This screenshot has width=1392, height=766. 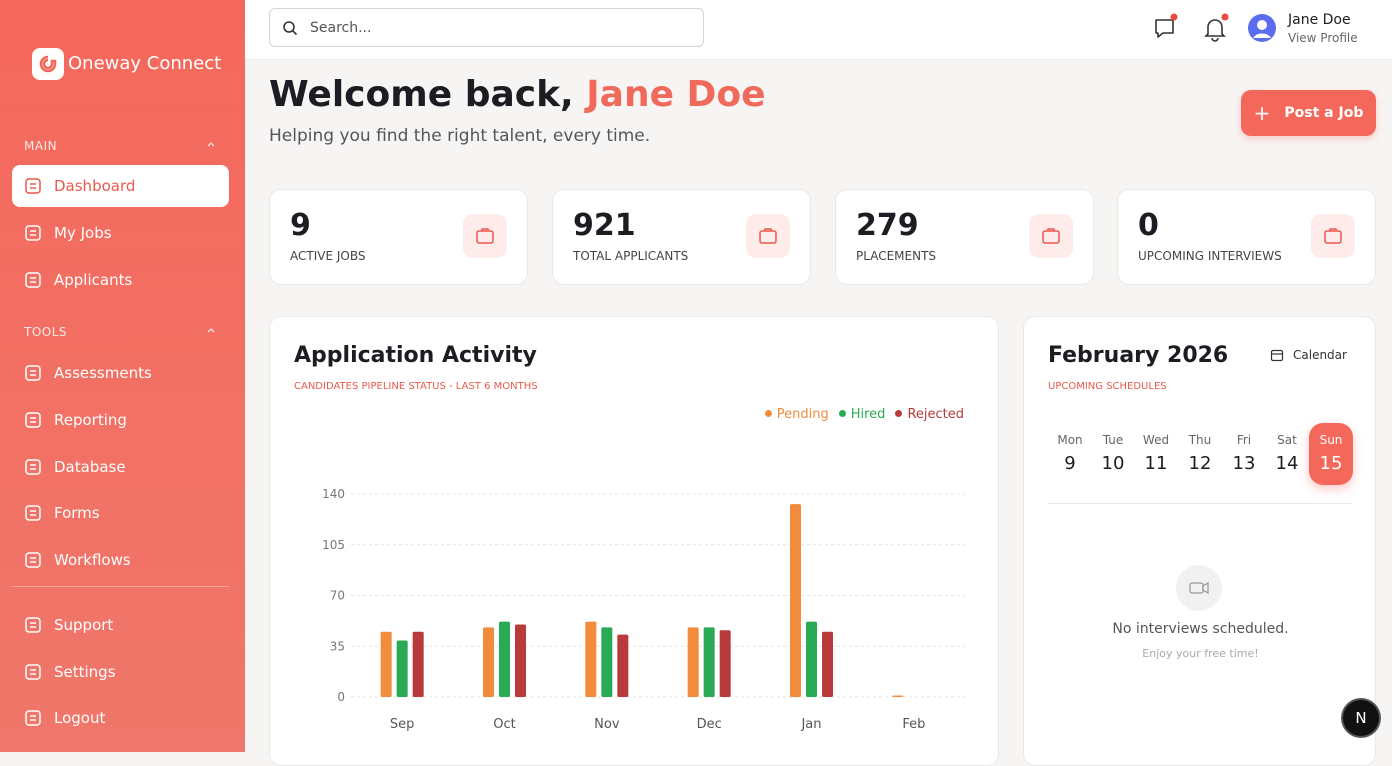 What do you see at coordinates (337, 596) in the screenshot?
I see `y-tick-label: 70` at bounding box center [337, 596].